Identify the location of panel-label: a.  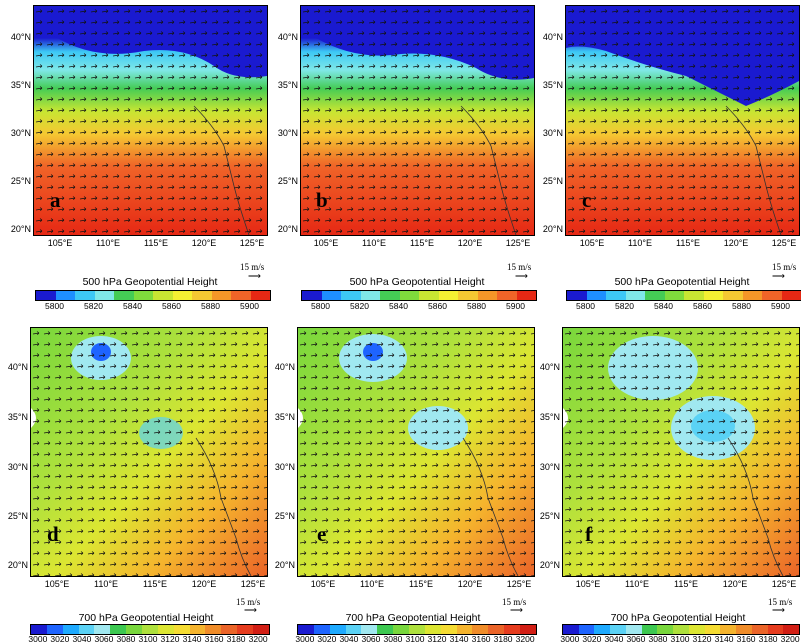
(55, 200).